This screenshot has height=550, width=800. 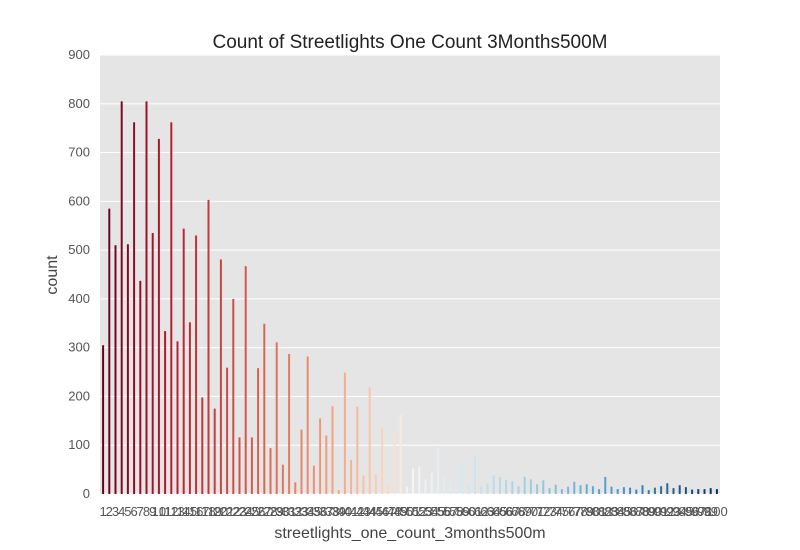 What do you see at coordinates (79, 200) in the screenshot?
I see `y-tick-label: 600` at bounding box center [79, 200].